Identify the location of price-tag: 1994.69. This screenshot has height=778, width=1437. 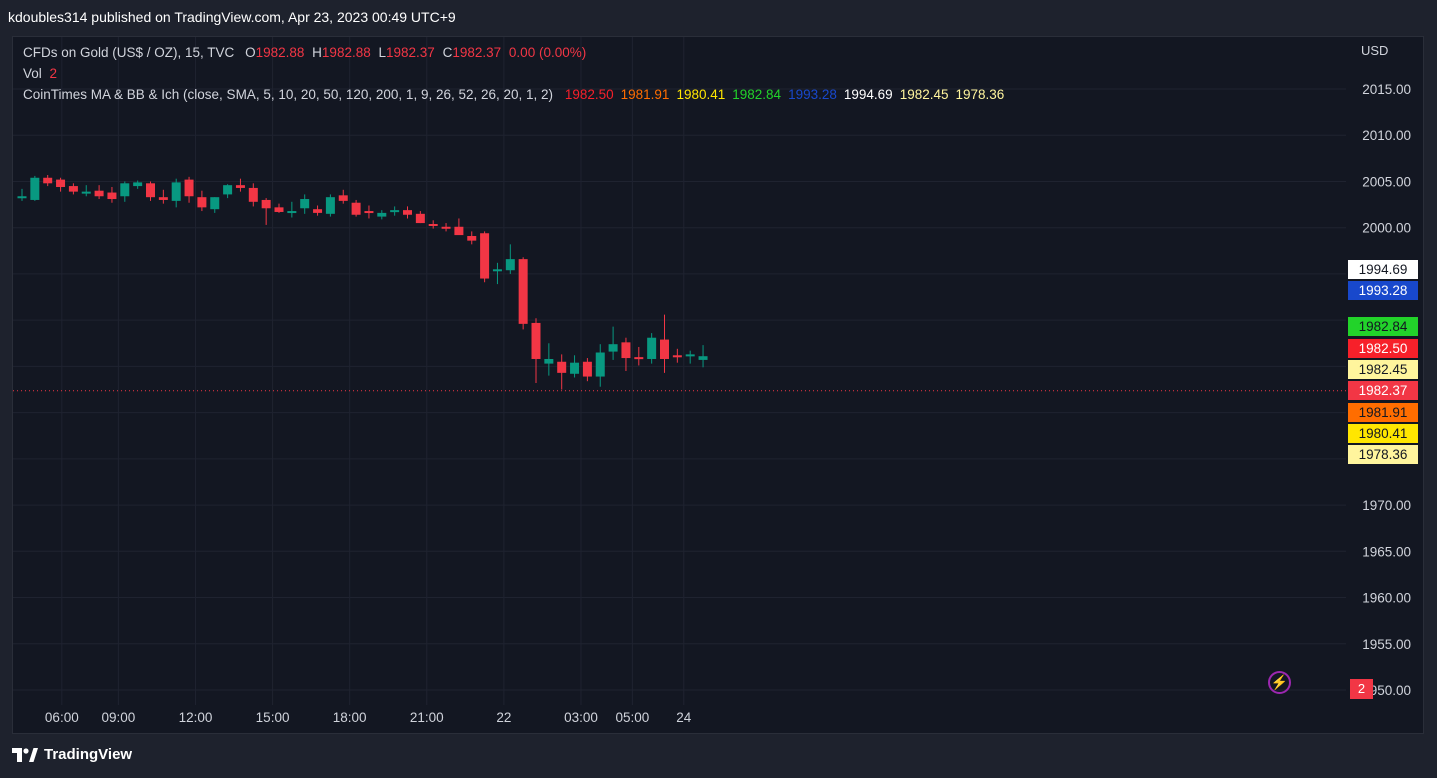
(1383, 269).